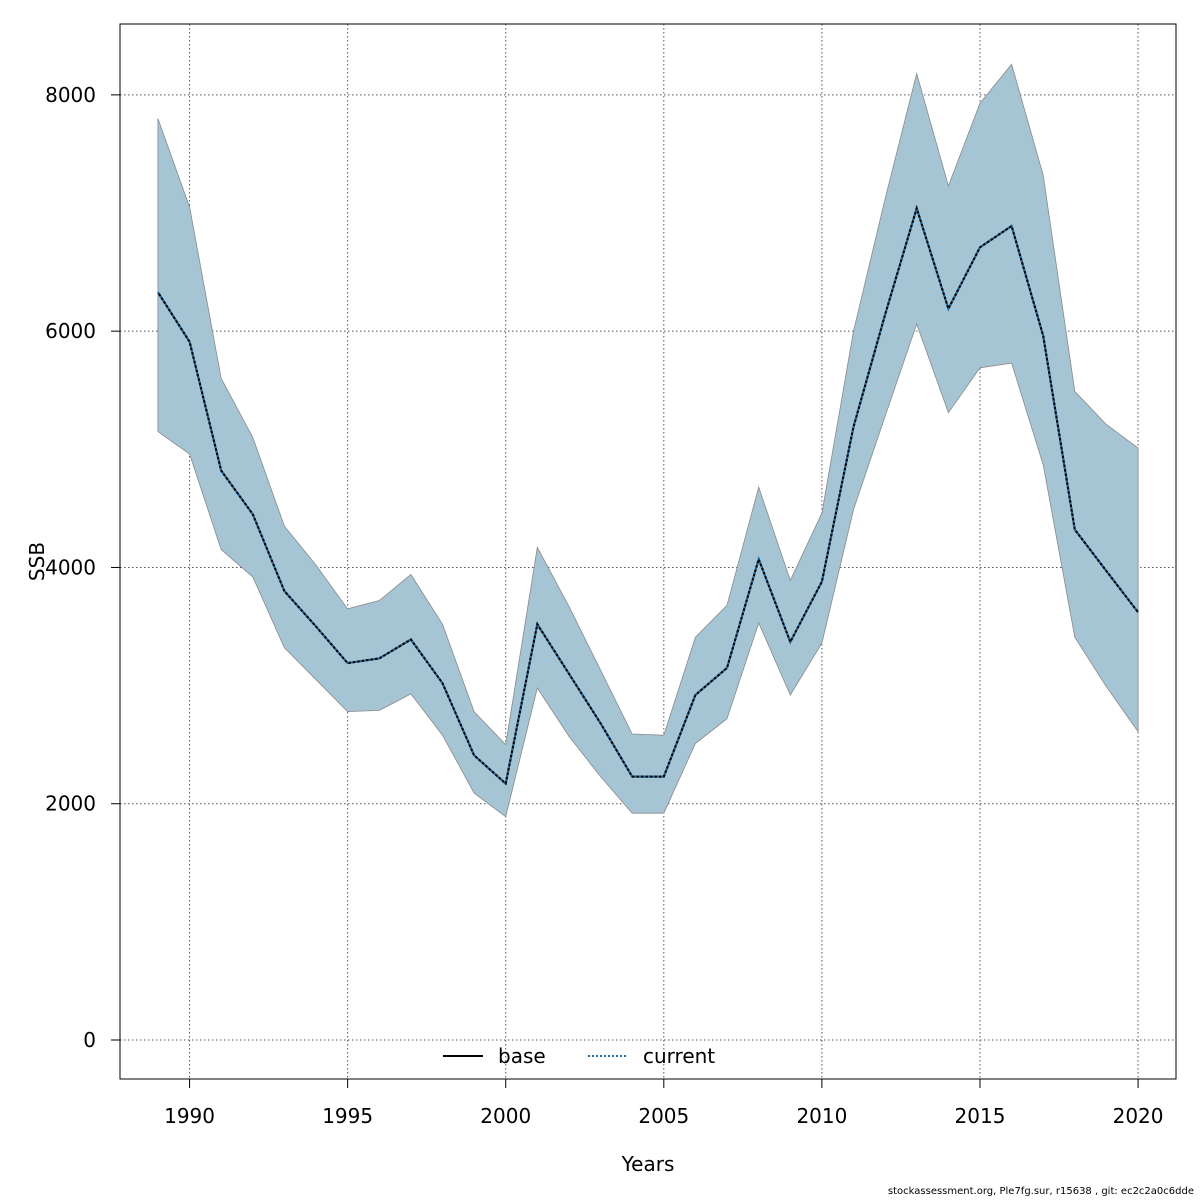  I want to click on x-tick-label: 2010, so click(821, 1116).